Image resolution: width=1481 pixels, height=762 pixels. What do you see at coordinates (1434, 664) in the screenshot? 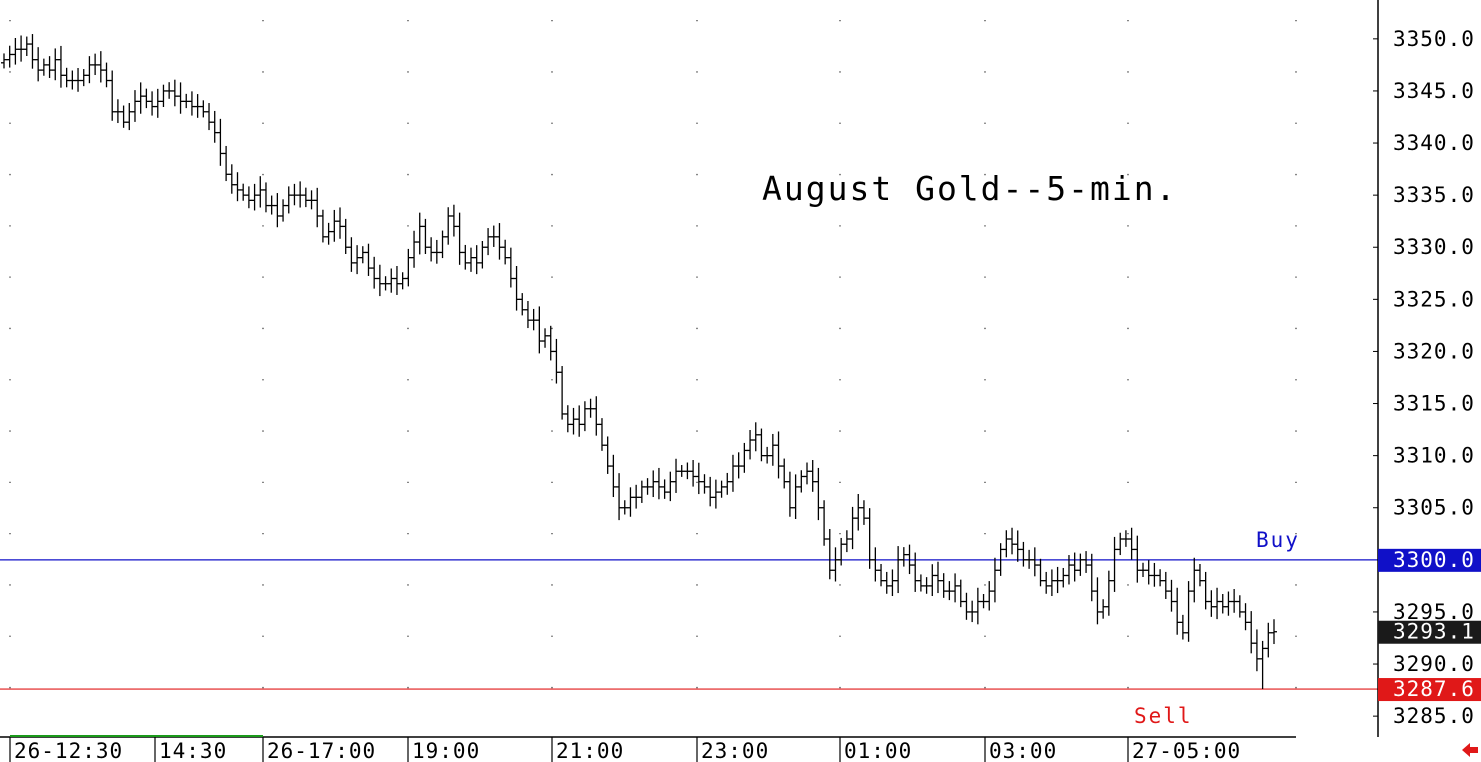
I see `y-tick-label: 3290.0` at bounding box center [1434, 664].